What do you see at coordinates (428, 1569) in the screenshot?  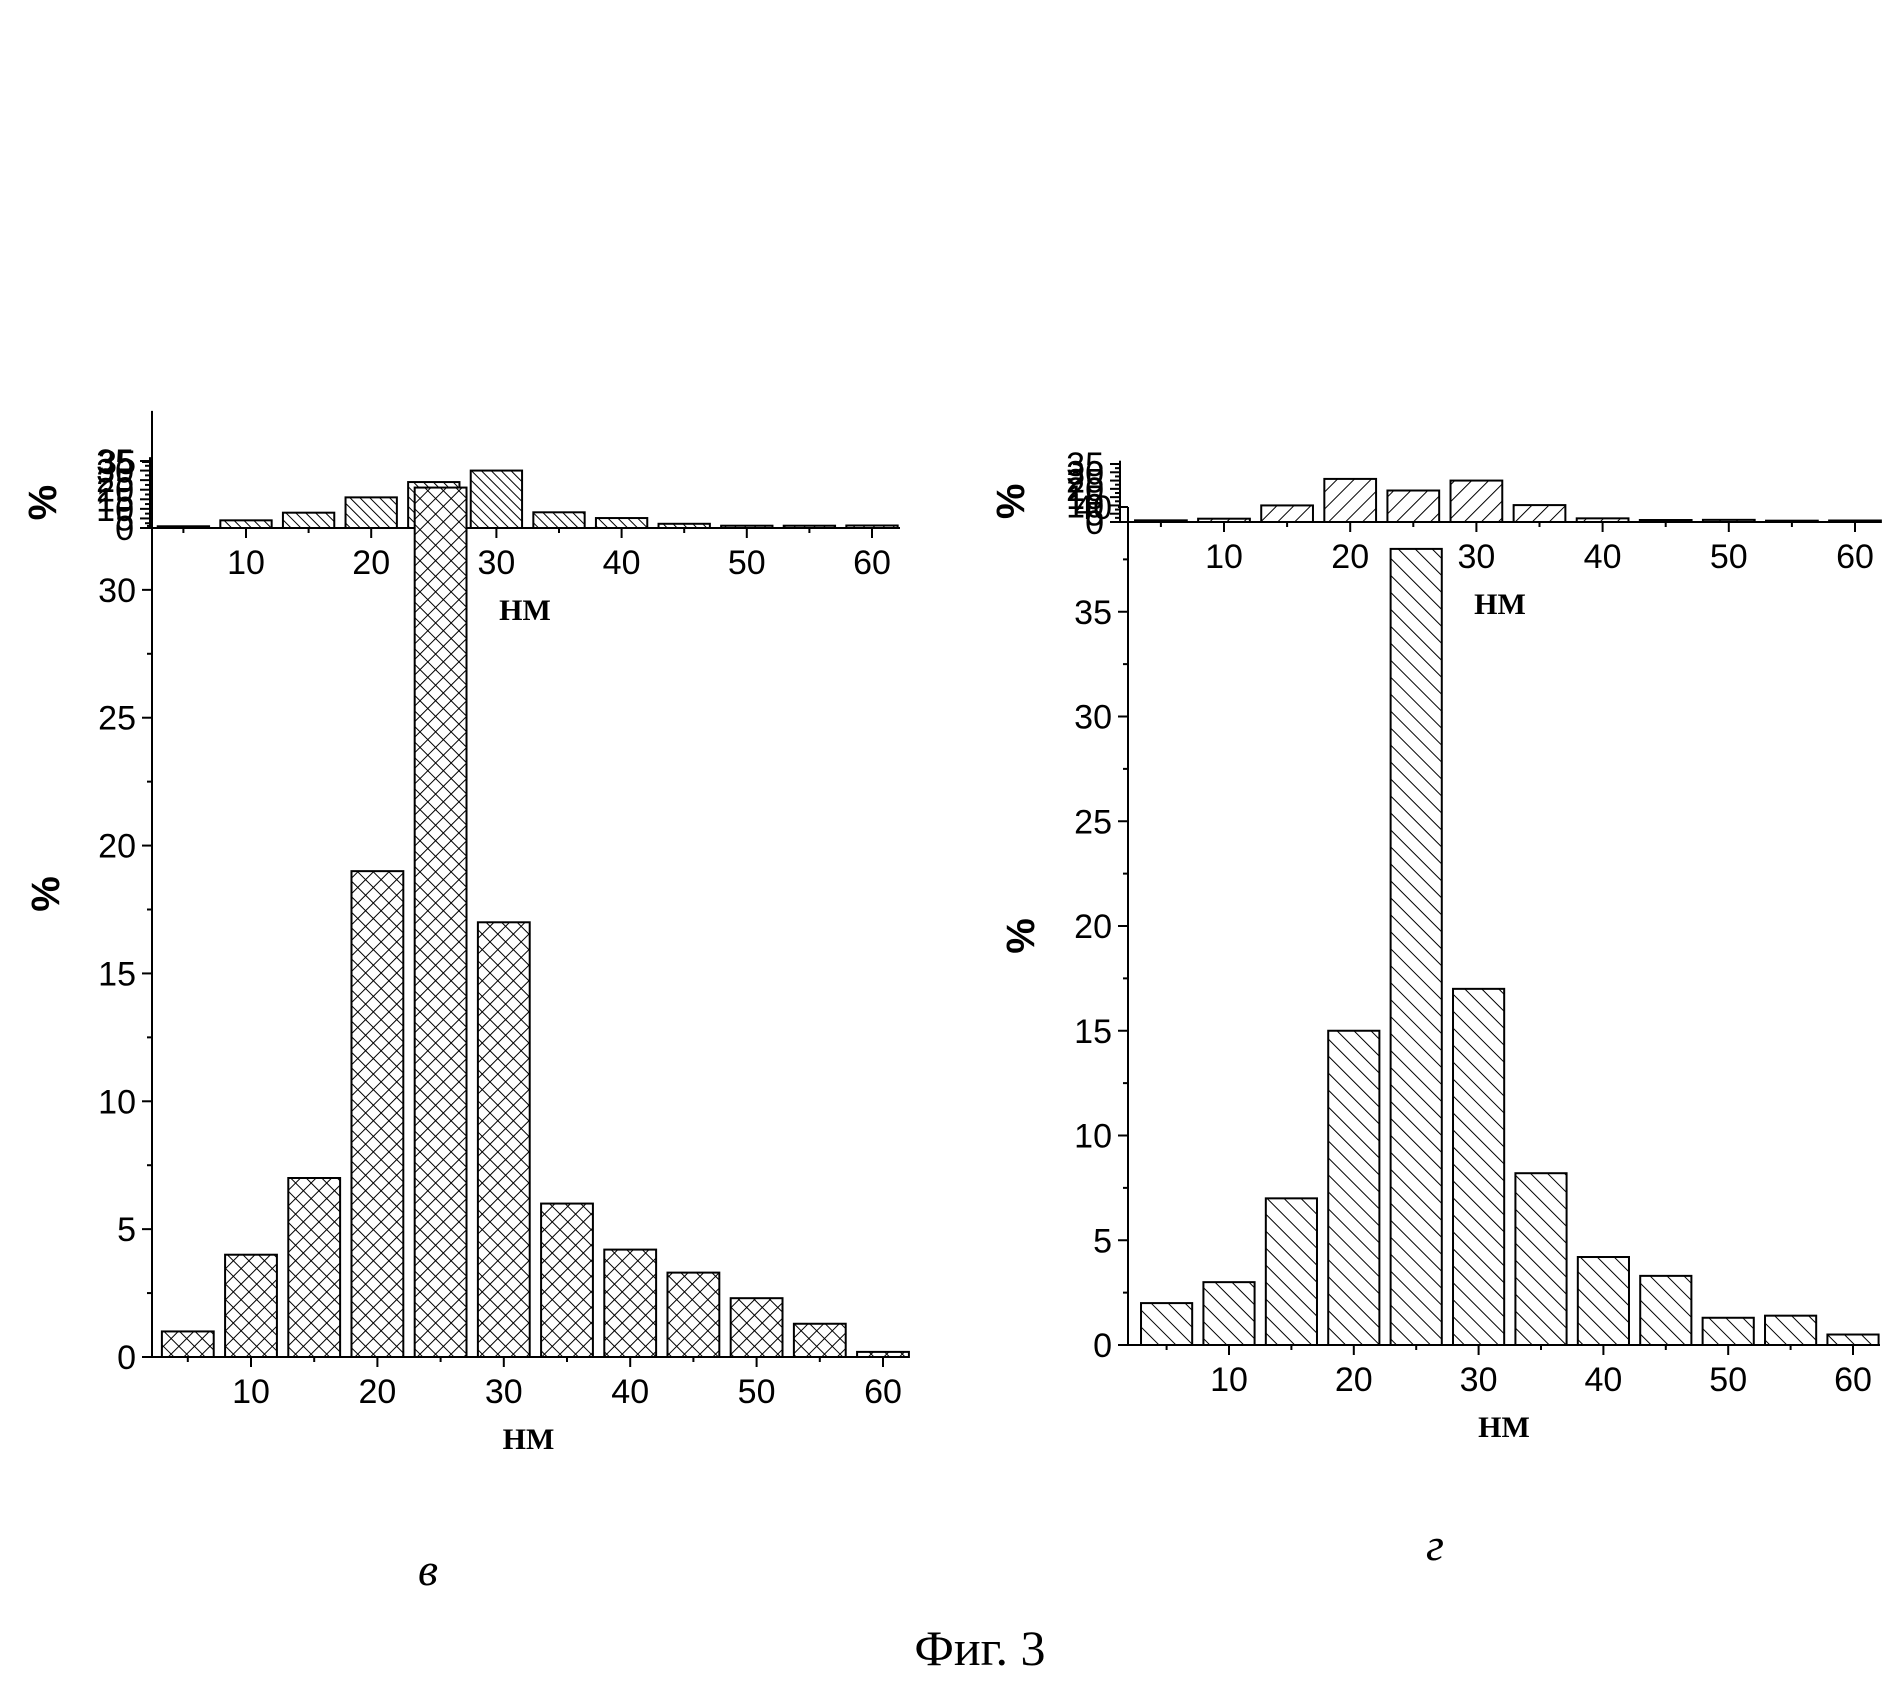 I see `panel-label: в` at bounding box center [428, 1569].